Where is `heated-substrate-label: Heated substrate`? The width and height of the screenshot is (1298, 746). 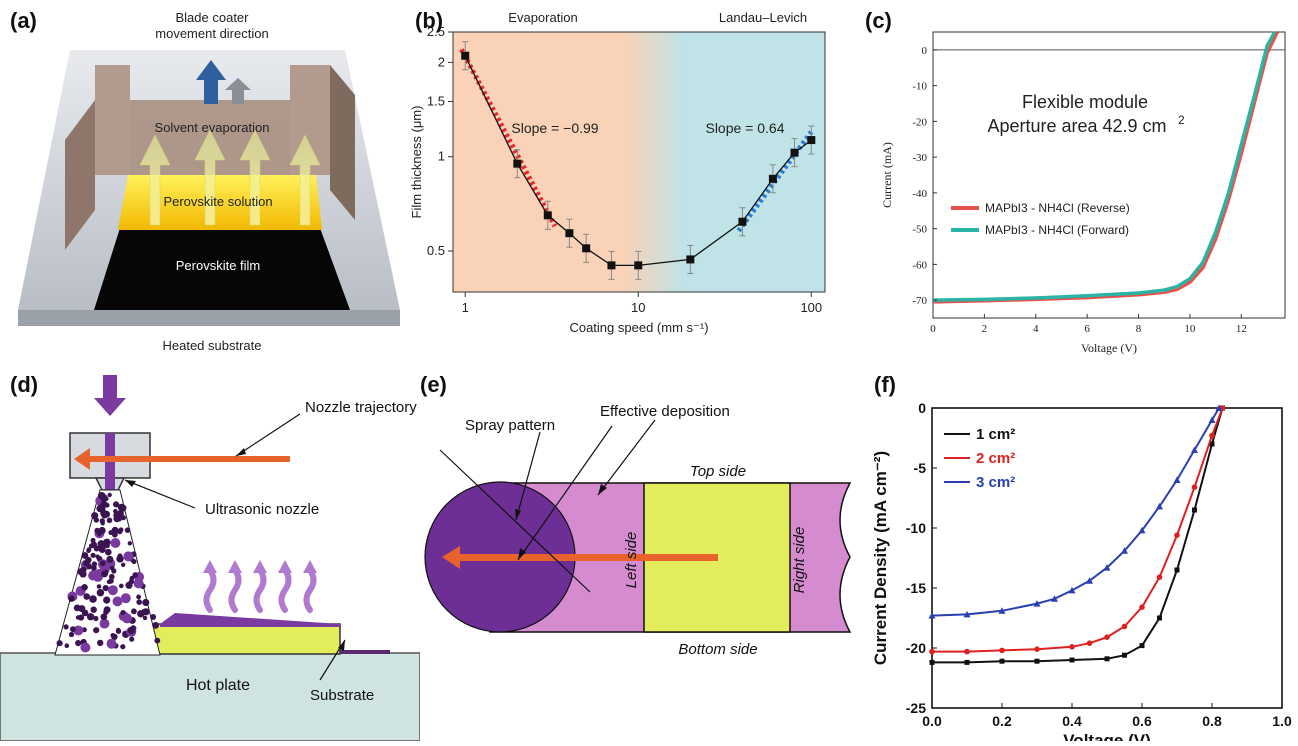
heated-substrate-label: Heated substrate is located at coordinates (211, 345).